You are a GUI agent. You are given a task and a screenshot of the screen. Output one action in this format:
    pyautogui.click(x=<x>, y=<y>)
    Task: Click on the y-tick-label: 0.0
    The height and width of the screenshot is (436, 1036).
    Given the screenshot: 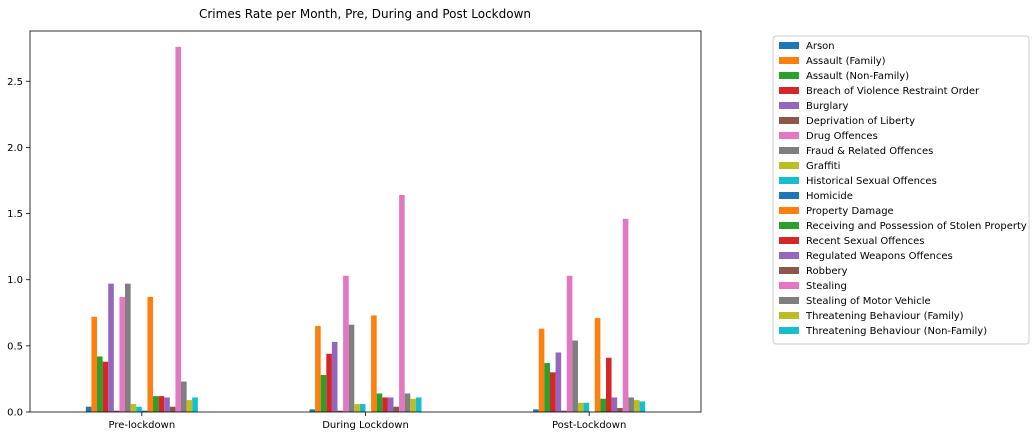 What is the action you would take?
    pyautogui.click(x=15, y=413)
    